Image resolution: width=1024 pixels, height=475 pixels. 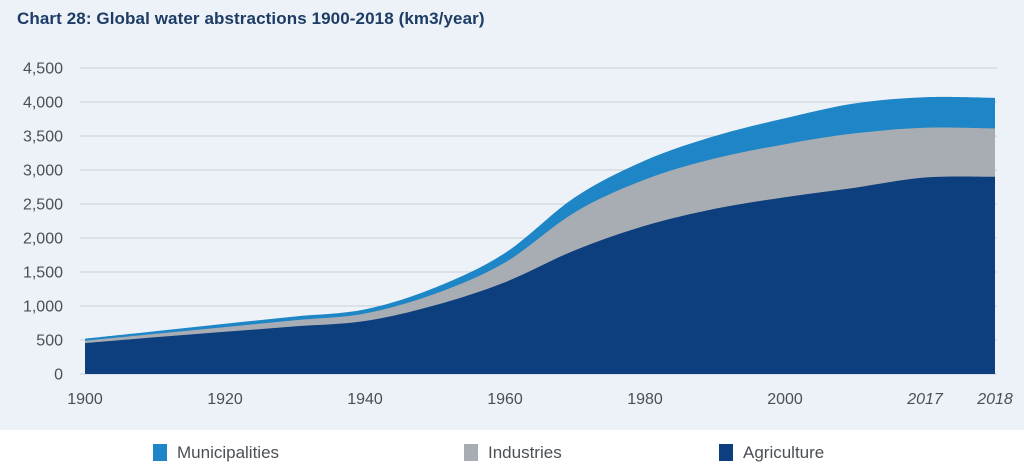 I want to click on legend-item-industries: Industries, so click(x=513, y=452).